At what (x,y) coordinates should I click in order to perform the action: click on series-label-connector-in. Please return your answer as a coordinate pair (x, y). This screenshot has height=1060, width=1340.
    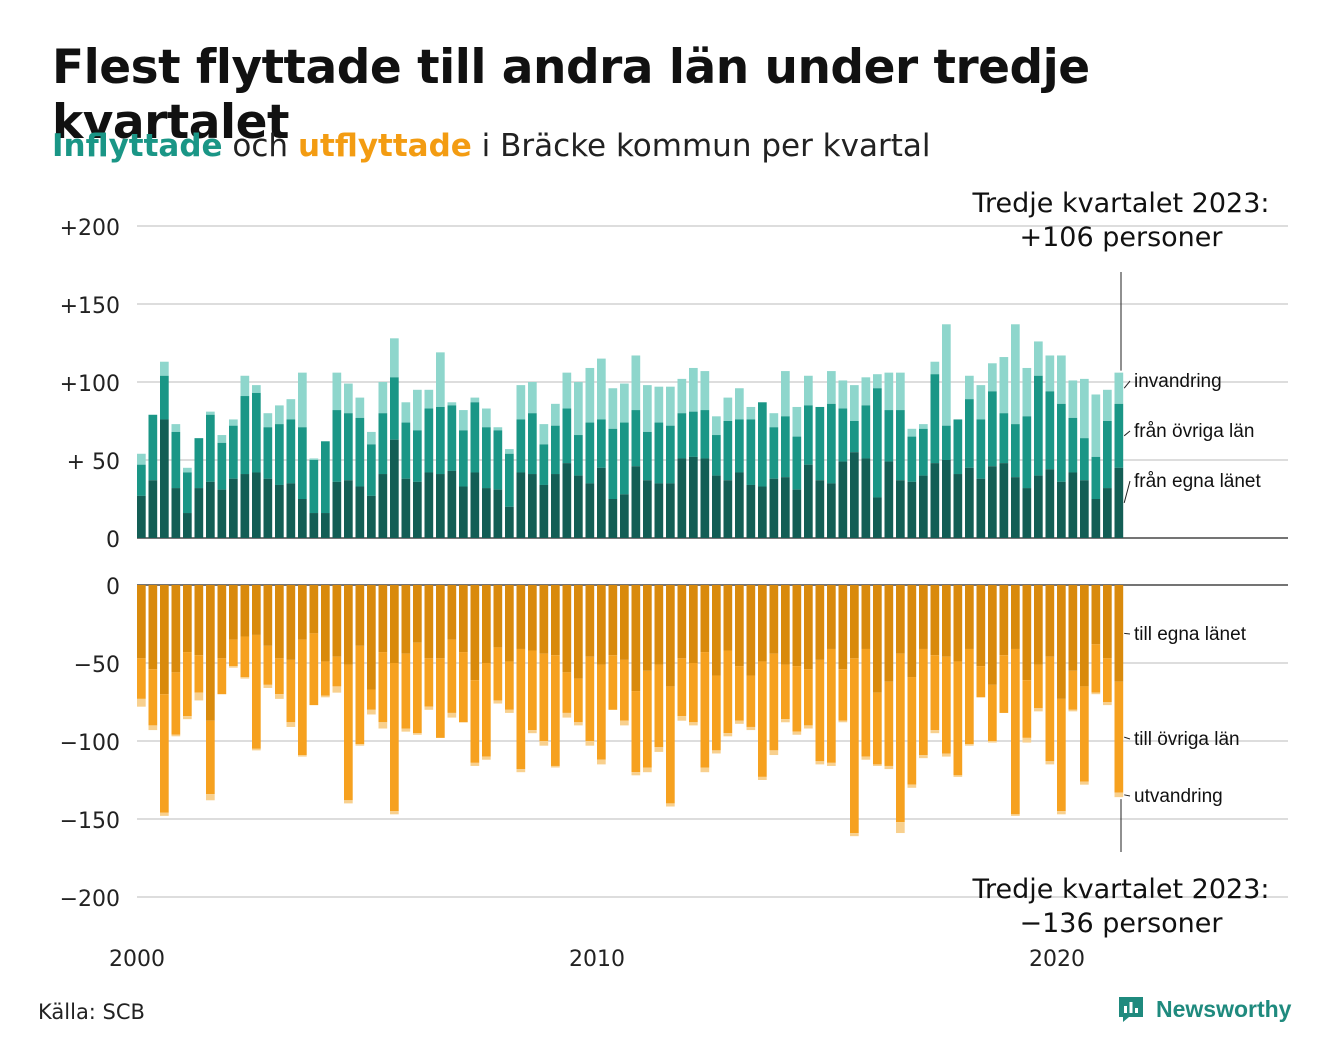
    Looking at the image, I should click on (1127, 492).